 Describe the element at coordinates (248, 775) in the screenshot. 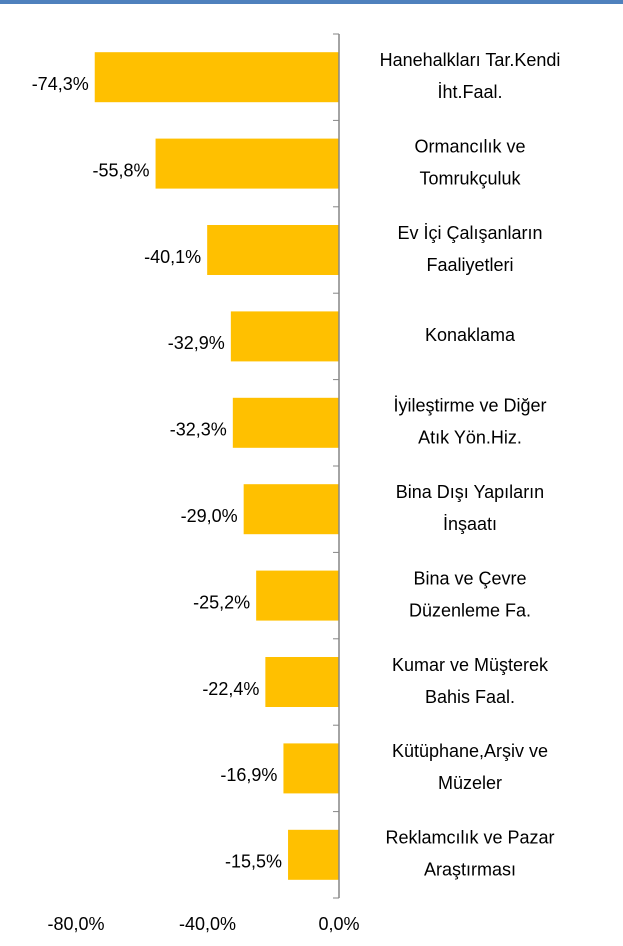

I see `data-label: -16,9%` at that location.